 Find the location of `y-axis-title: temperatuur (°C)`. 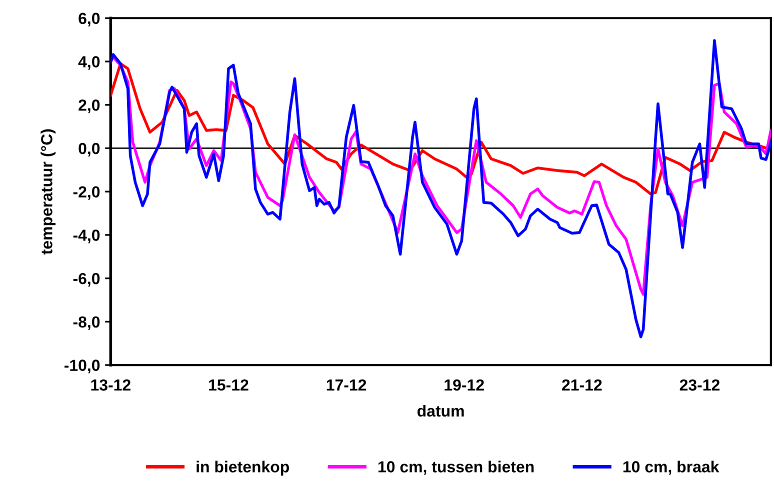

y-axis-title: temperatuur (°C) is located at coordinates (48, 191).